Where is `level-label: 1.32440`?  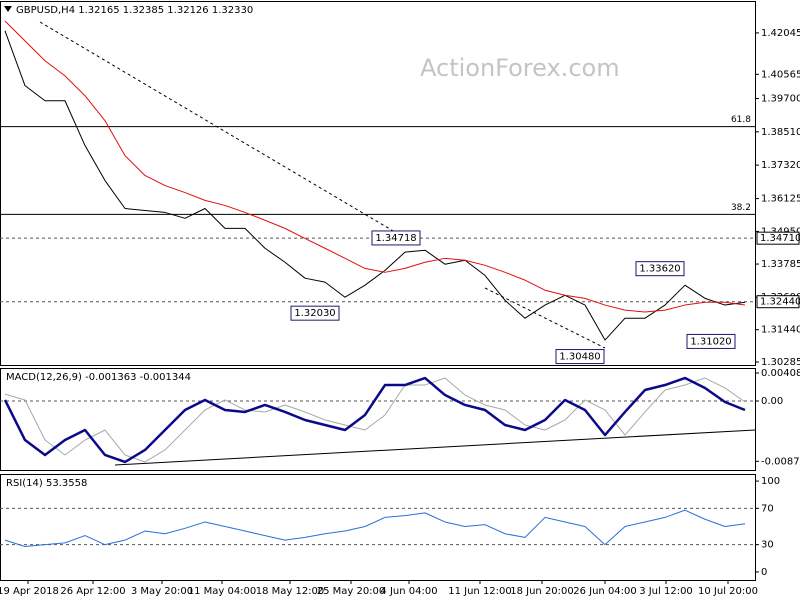
level-label: 1.32440 is located at coordinates (780, 302).